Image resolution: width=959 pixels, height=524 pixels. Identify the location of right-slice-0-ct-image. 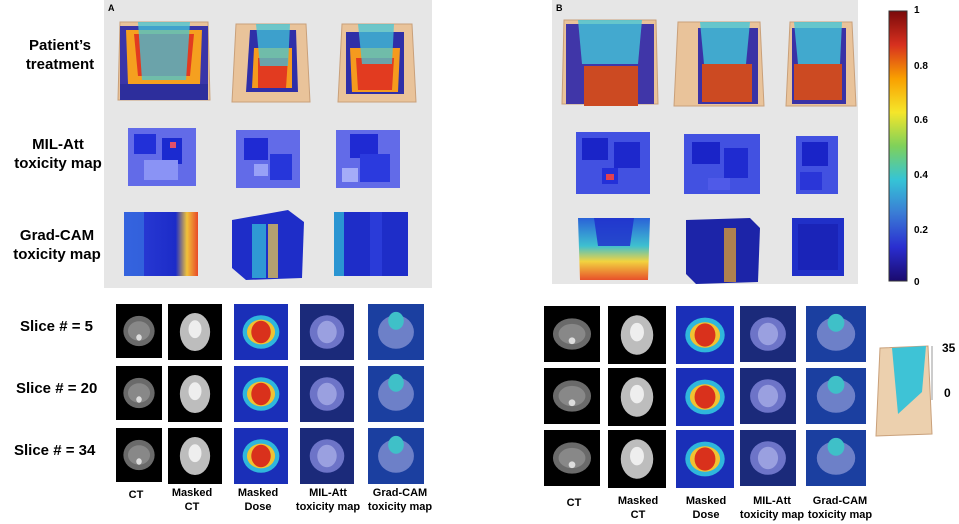
(572, 334).